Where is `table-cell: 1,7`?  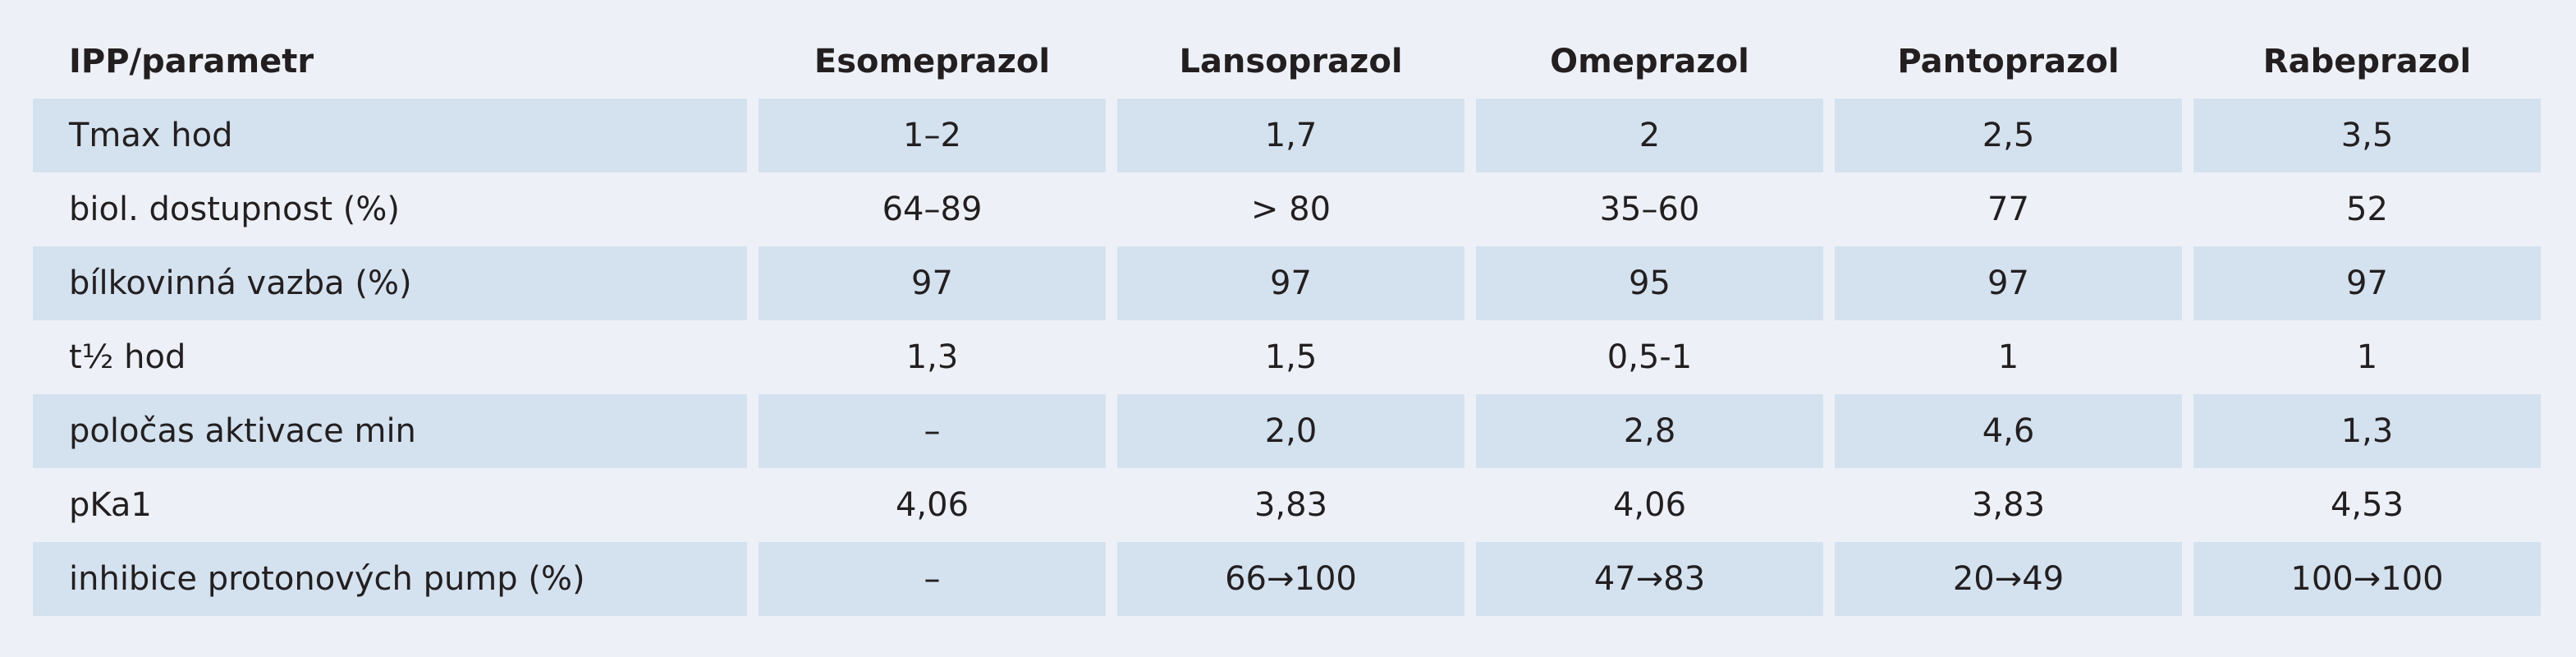
table-cell: 1,7 is located at coordinates (1291, 135).